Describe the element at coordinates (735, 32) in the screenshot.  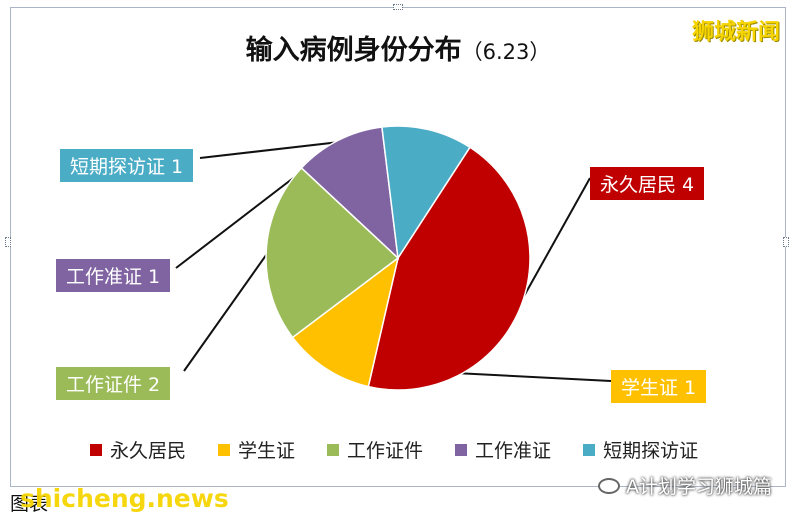
I see `watermark-top: 狮城新闻` at that location.